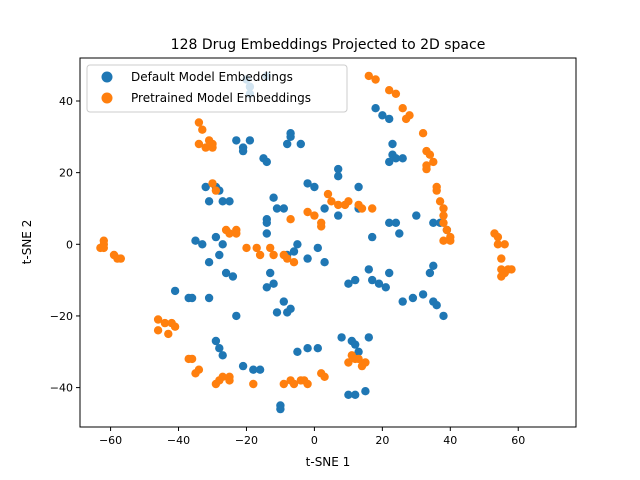 Image resolution: width=640 pixels, height=480 pixels. What do you see at coordinates (212, 77) in the screenshot?
I see `legend-label-default: Default Model Embeddings` at bounding box center [212, 77].